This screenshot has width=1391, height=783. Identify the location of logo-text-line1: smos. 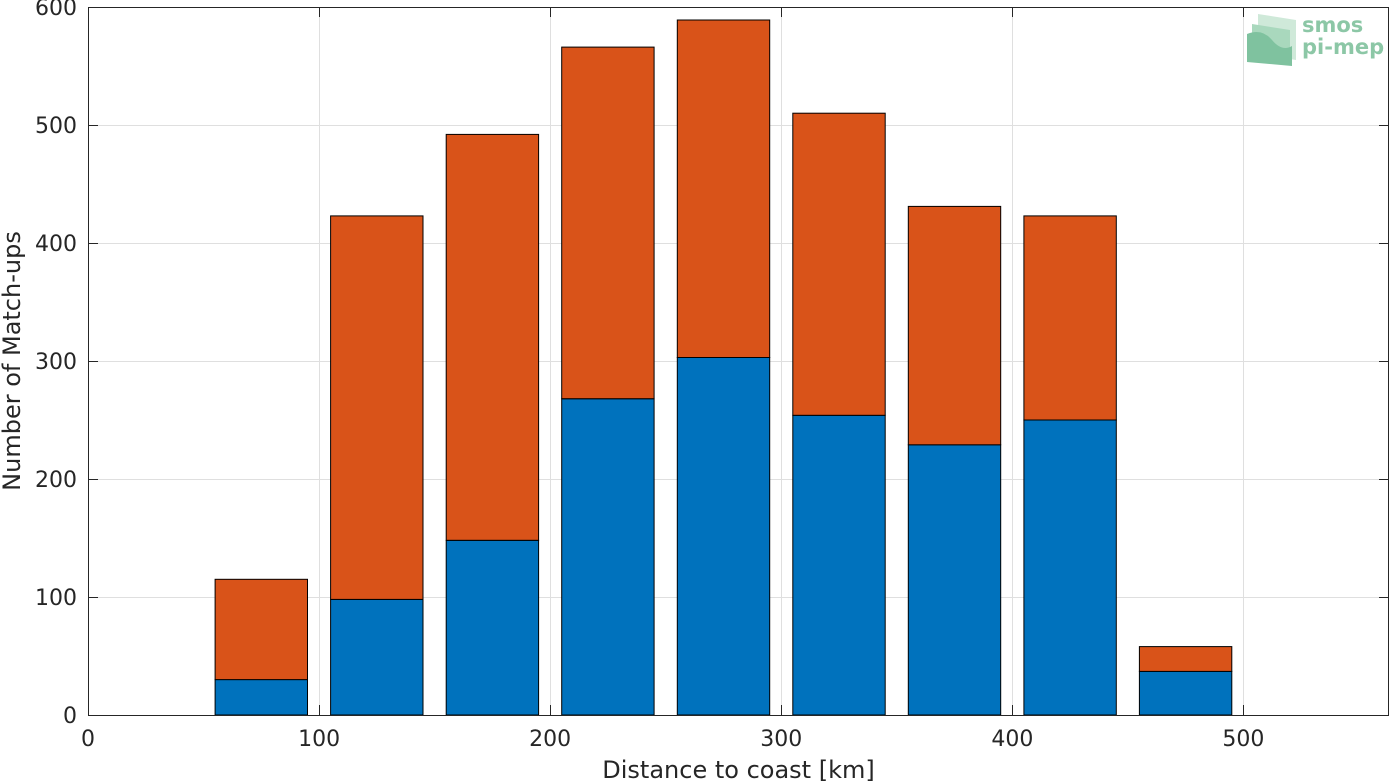
(1332, 25).